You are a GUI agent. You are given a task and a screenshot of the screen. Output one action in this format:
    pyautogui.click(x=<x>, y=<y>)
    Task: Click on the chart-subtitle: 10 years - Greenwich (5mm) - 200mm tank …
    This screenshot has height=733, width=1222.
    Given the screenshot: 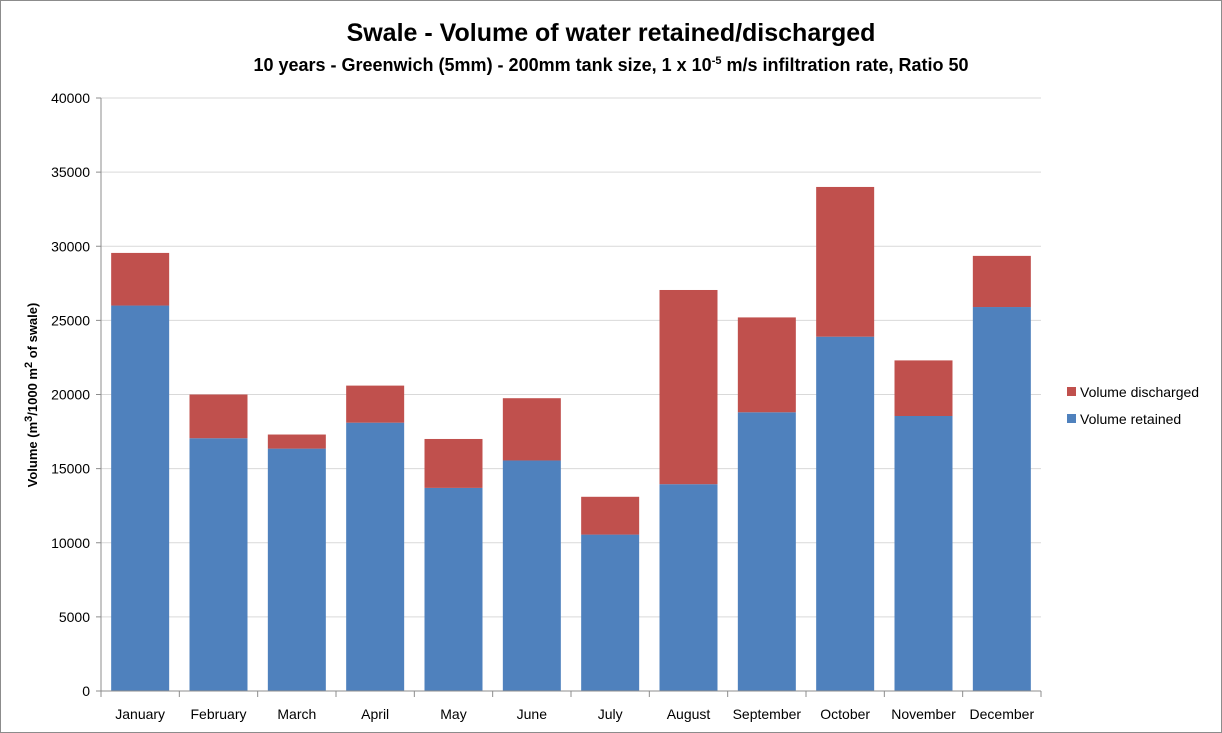 What is the action you would take?
    pyautogui.click(x=610, y=65)
    